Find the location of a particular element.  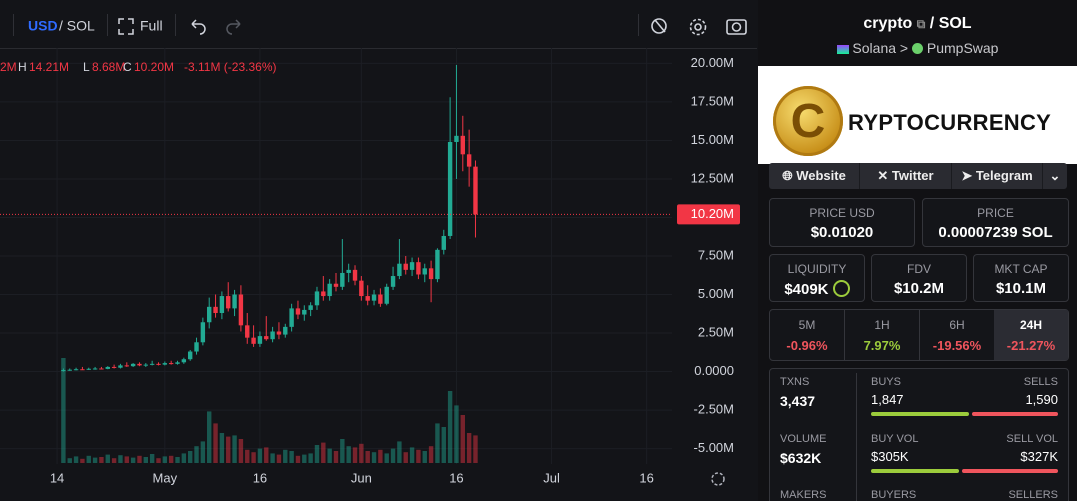

replay-icon is located at coordinates (659, 26).